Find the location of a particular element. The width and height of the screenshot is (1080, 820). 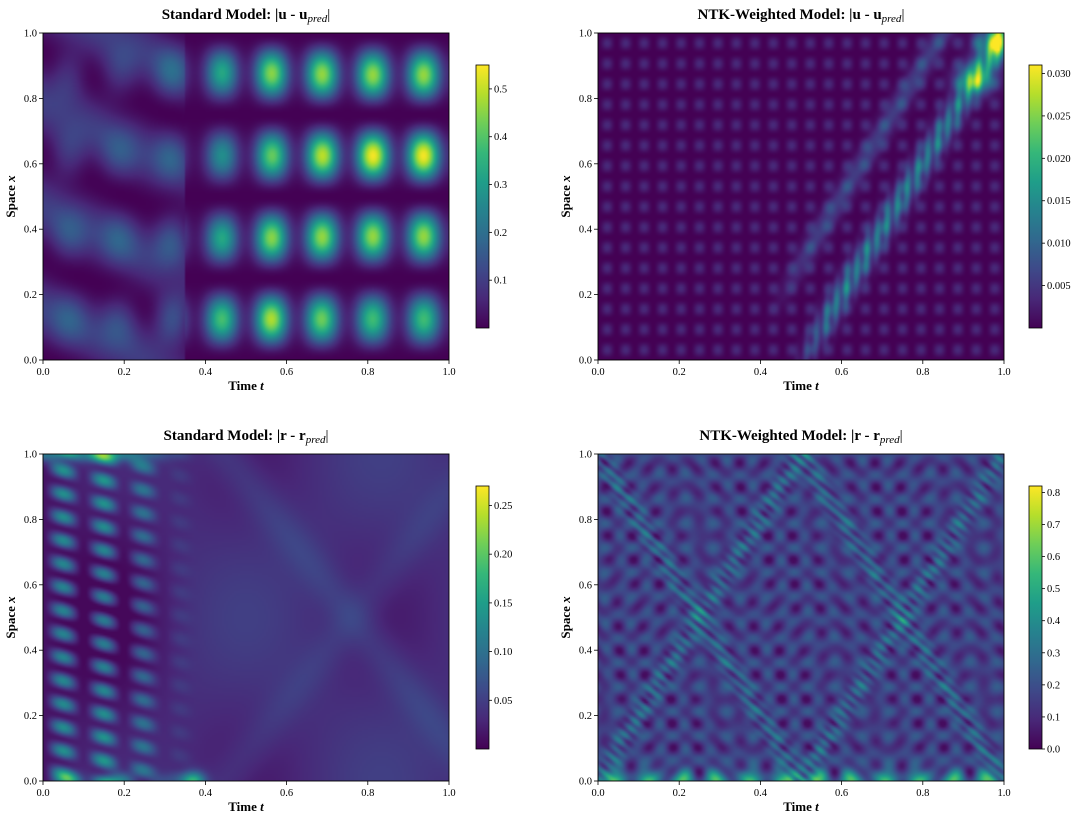

panel-title: NTK-Weighted Model: |u - upred| is located at coordinates (801, 16).